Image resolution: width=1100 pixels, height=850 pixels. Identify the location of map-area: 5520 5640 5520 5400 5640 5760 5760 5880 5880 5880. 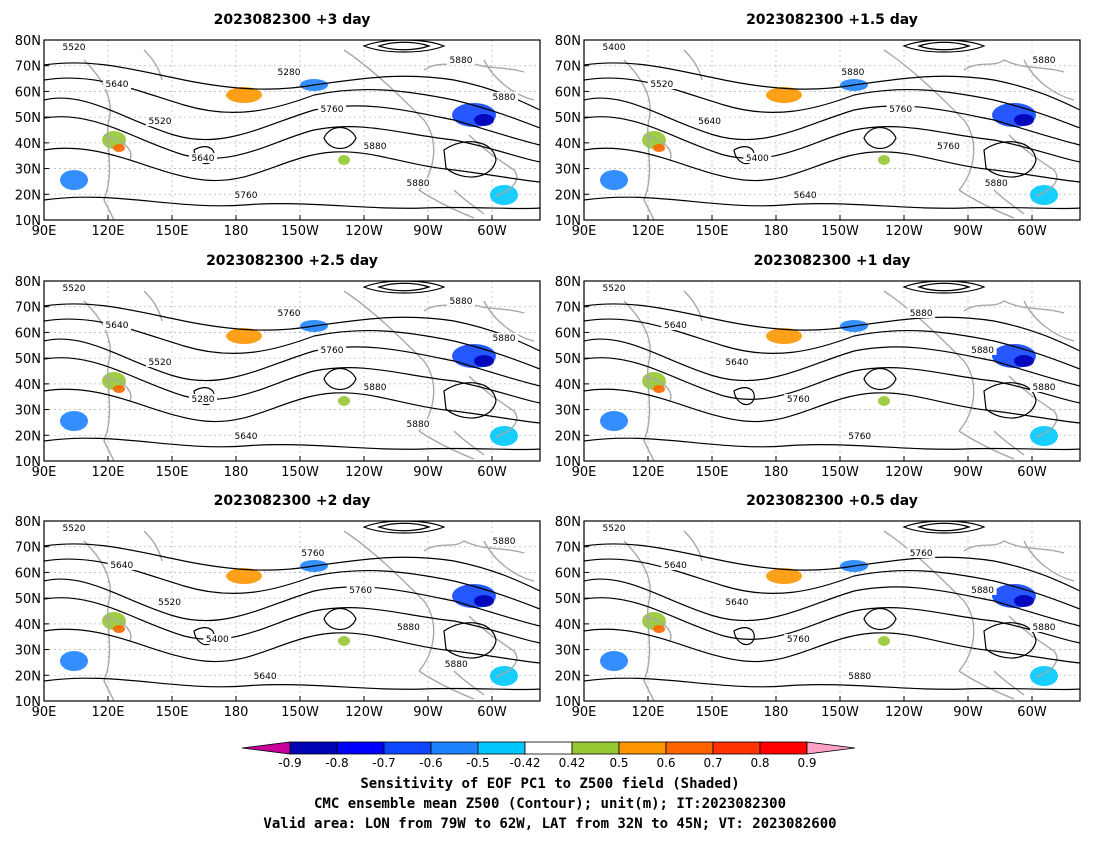
(292, 611).